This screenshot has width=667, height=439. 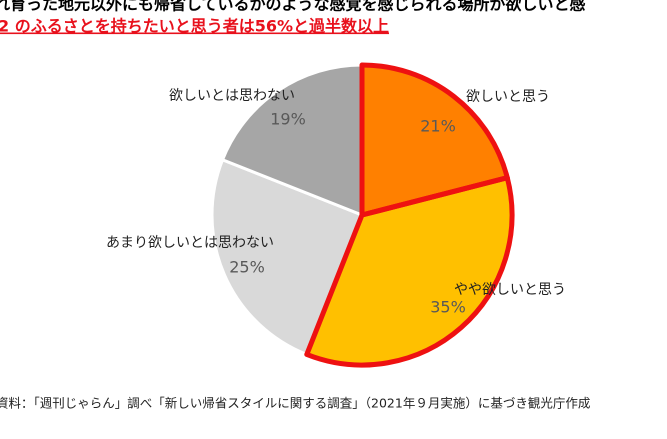 I want to click on slice-name: やや欲しいと思う, so click(x=510, y=290).